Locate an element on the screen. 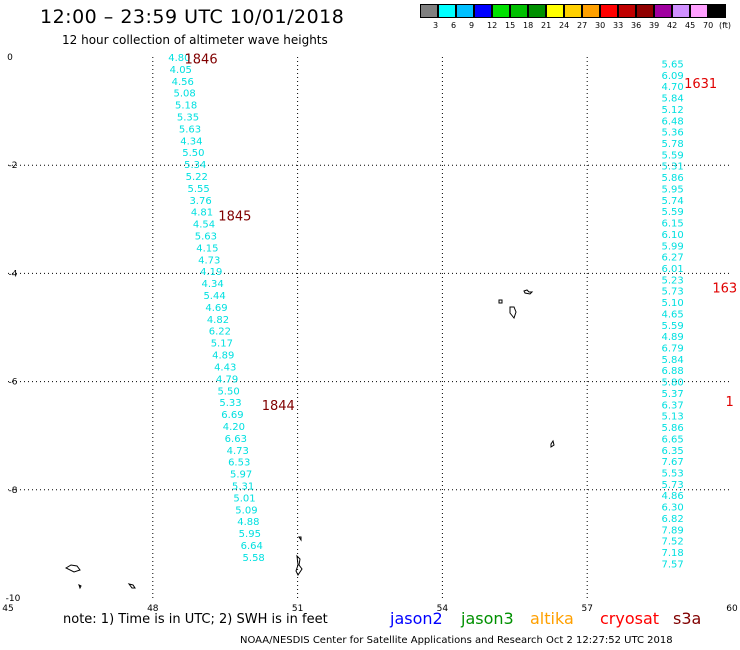 The height and width of the screenshot is (650, 740). pass-time-label: 163 is located at coordinates (724, 289).